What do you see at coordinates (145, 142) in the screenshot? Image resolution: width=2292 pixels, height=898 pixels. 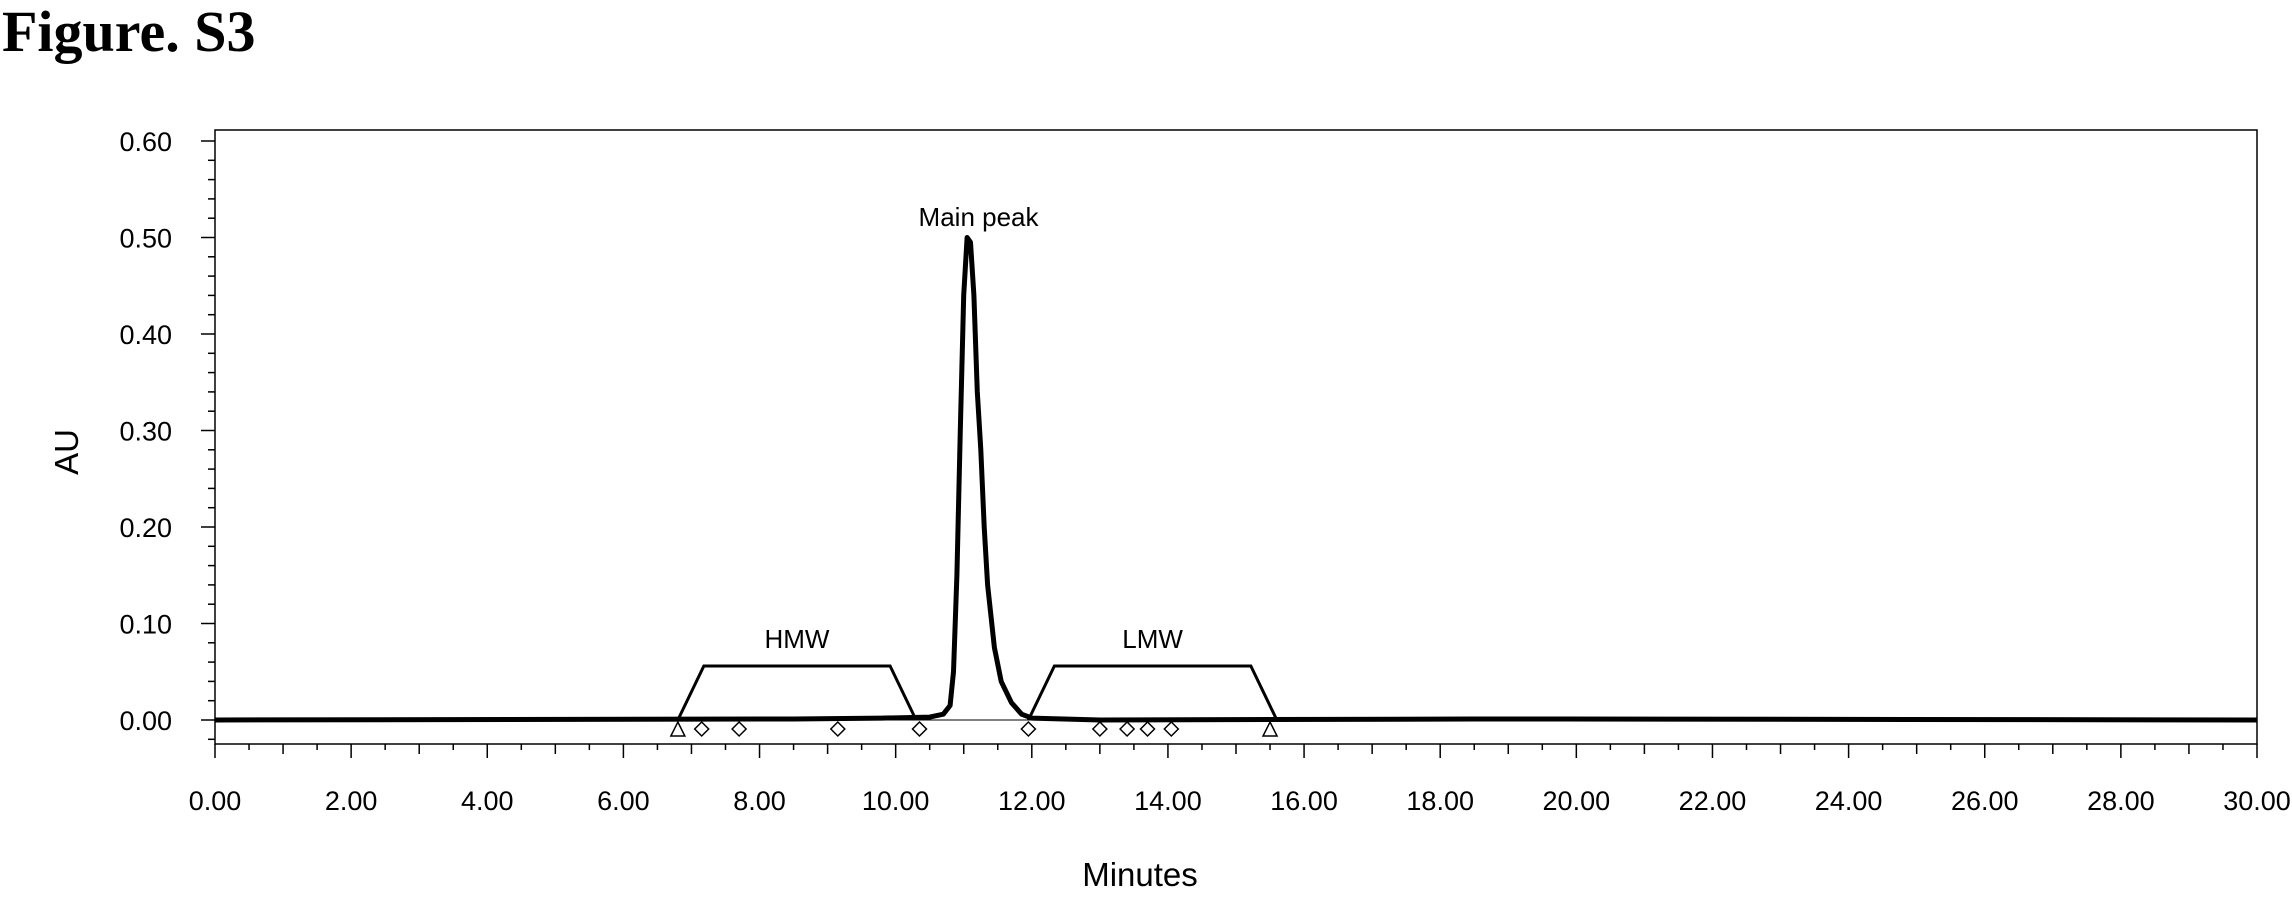 I see `y-tick-label: 0.60` at bounding box center [145, 142].